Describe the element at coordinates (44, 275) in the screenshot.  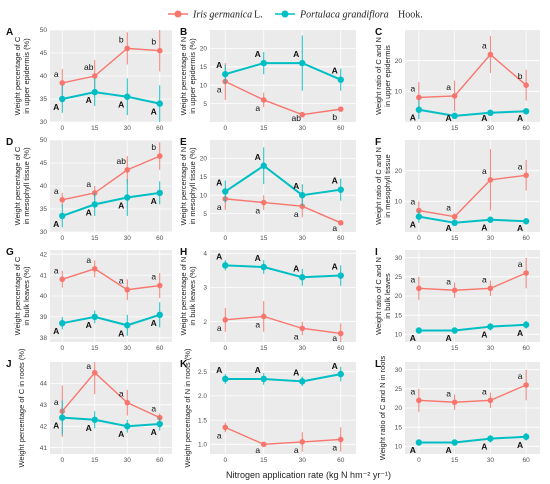
I see `panel-g-ytick-label: 41` at that location.